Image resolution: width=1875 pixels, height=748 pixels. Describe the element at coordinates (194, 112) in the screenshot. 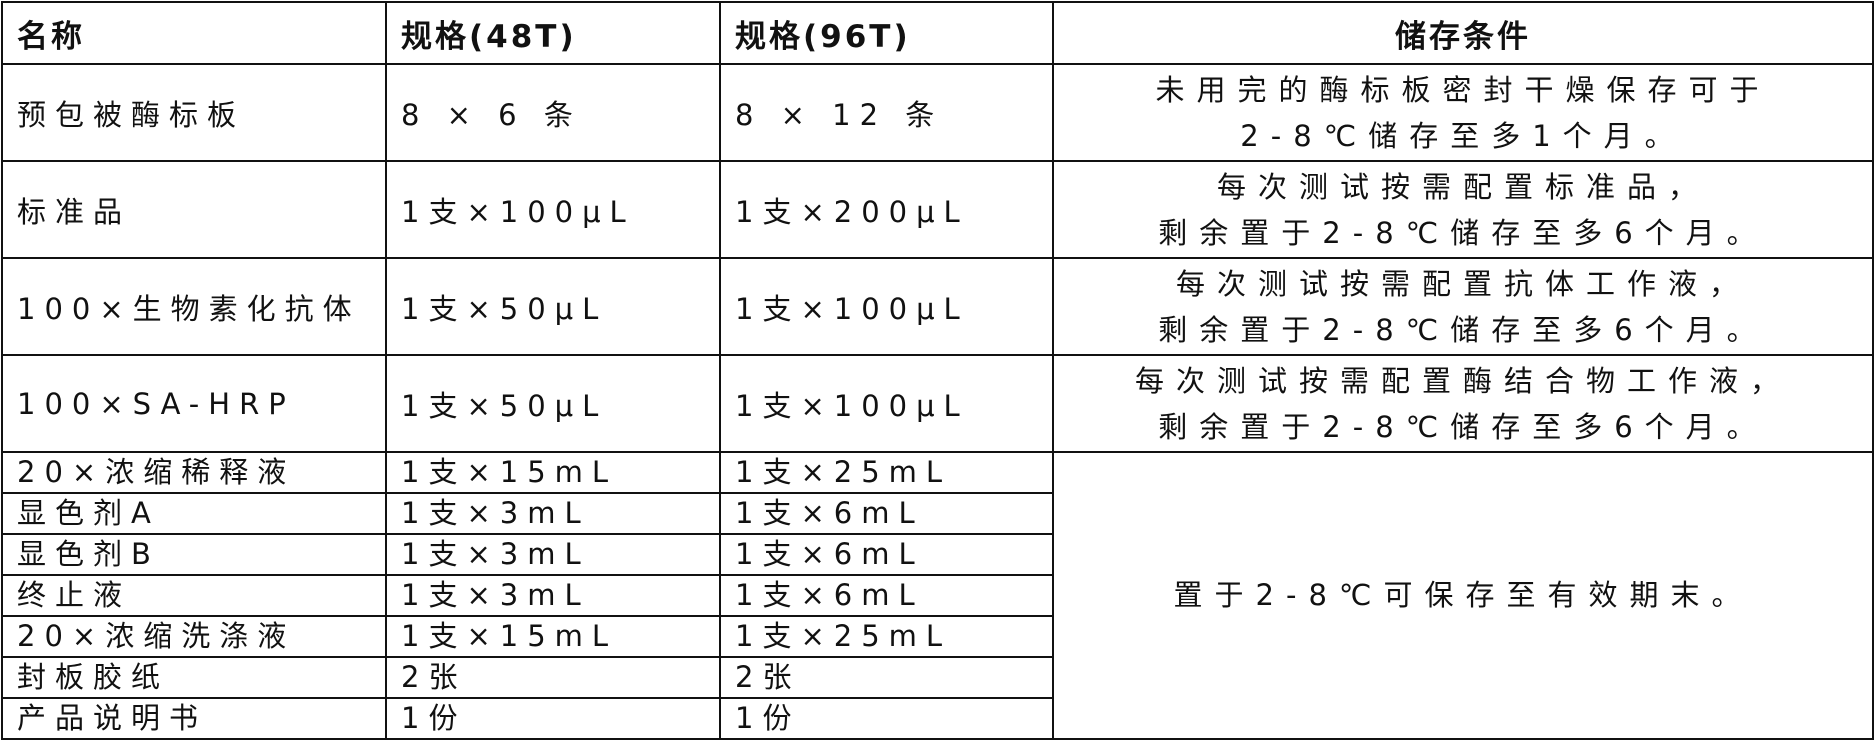

I see `cell-name: 预包被酶标板` at that location.